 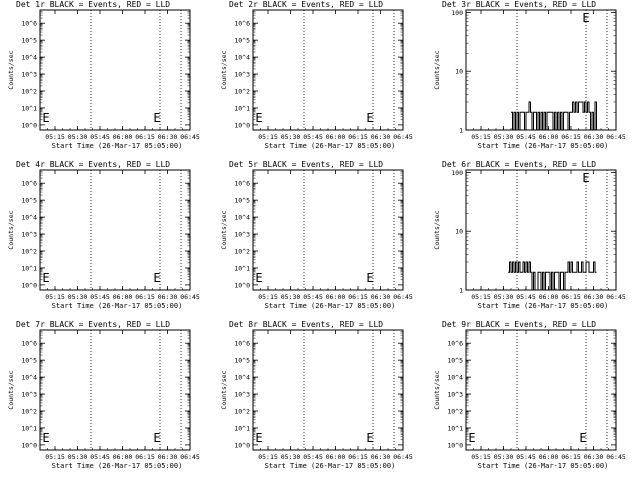 I want to click on panel-title: Det 9r BLACK = Events, RED = LLD, so click(x=519, y=324).